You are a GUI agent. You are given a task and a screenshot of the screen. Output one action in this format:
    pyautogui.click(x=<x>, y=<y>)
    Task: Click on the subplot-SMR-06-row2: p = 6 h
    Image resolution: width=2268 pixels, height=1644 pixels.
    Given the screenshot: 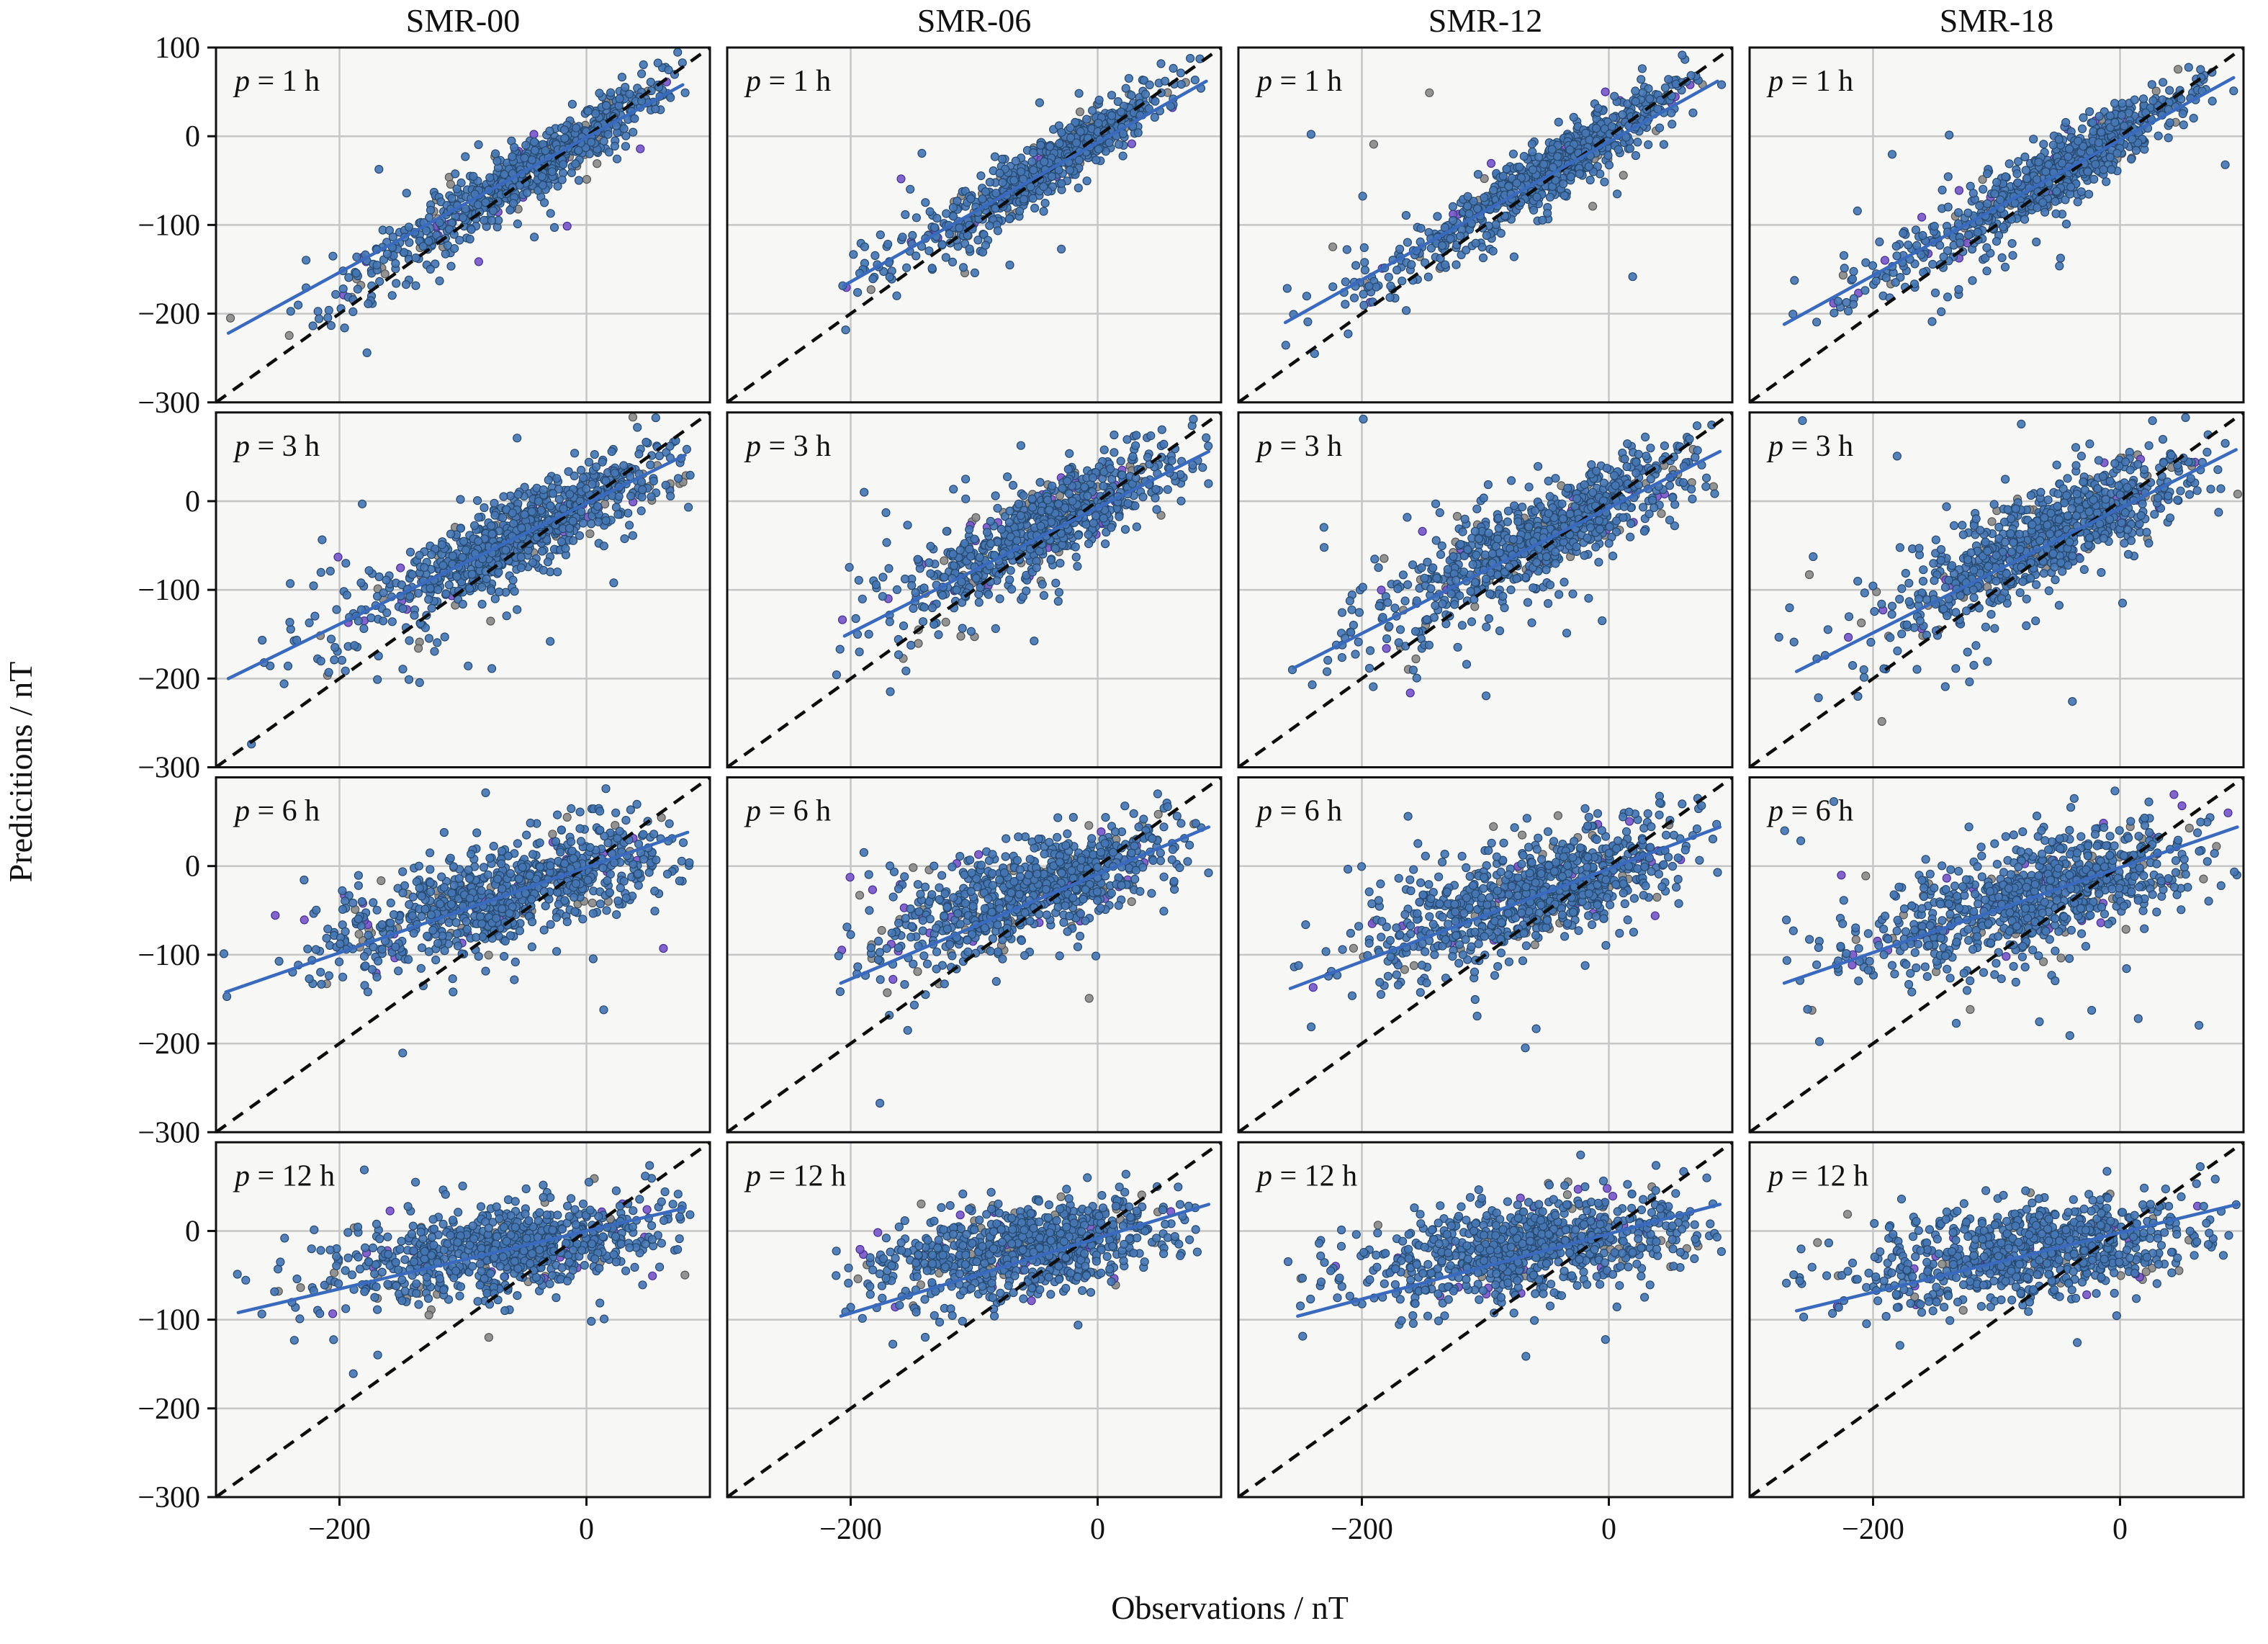 What is the action you would take?
    pyautogui.click(x=974, y=955)
    